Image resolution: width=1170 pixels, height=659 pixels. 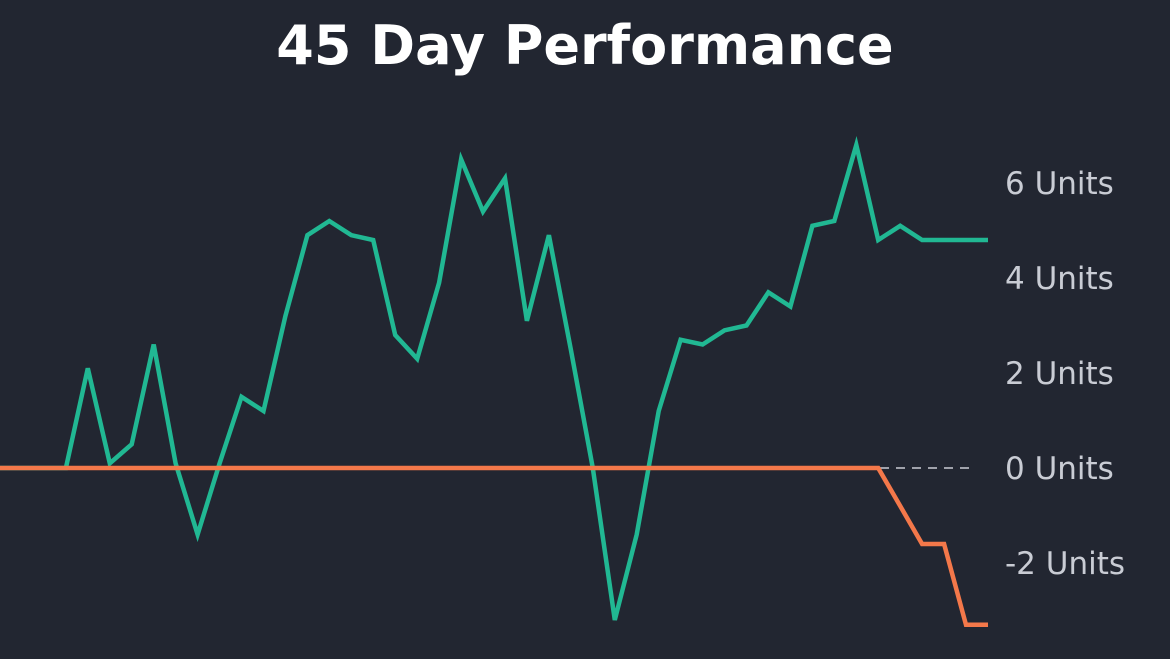 I want to click on y-tick-label: 6 Units, so click(x=1059, y=184).